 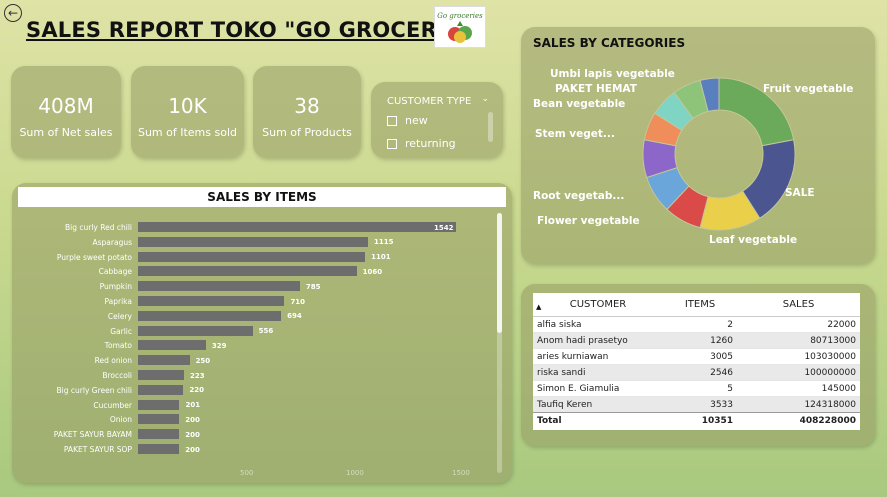 What do you see at coordinates (187, 106) in the screenshot?
I see `kpi-value: 10K` at bounding box center [187, 106].